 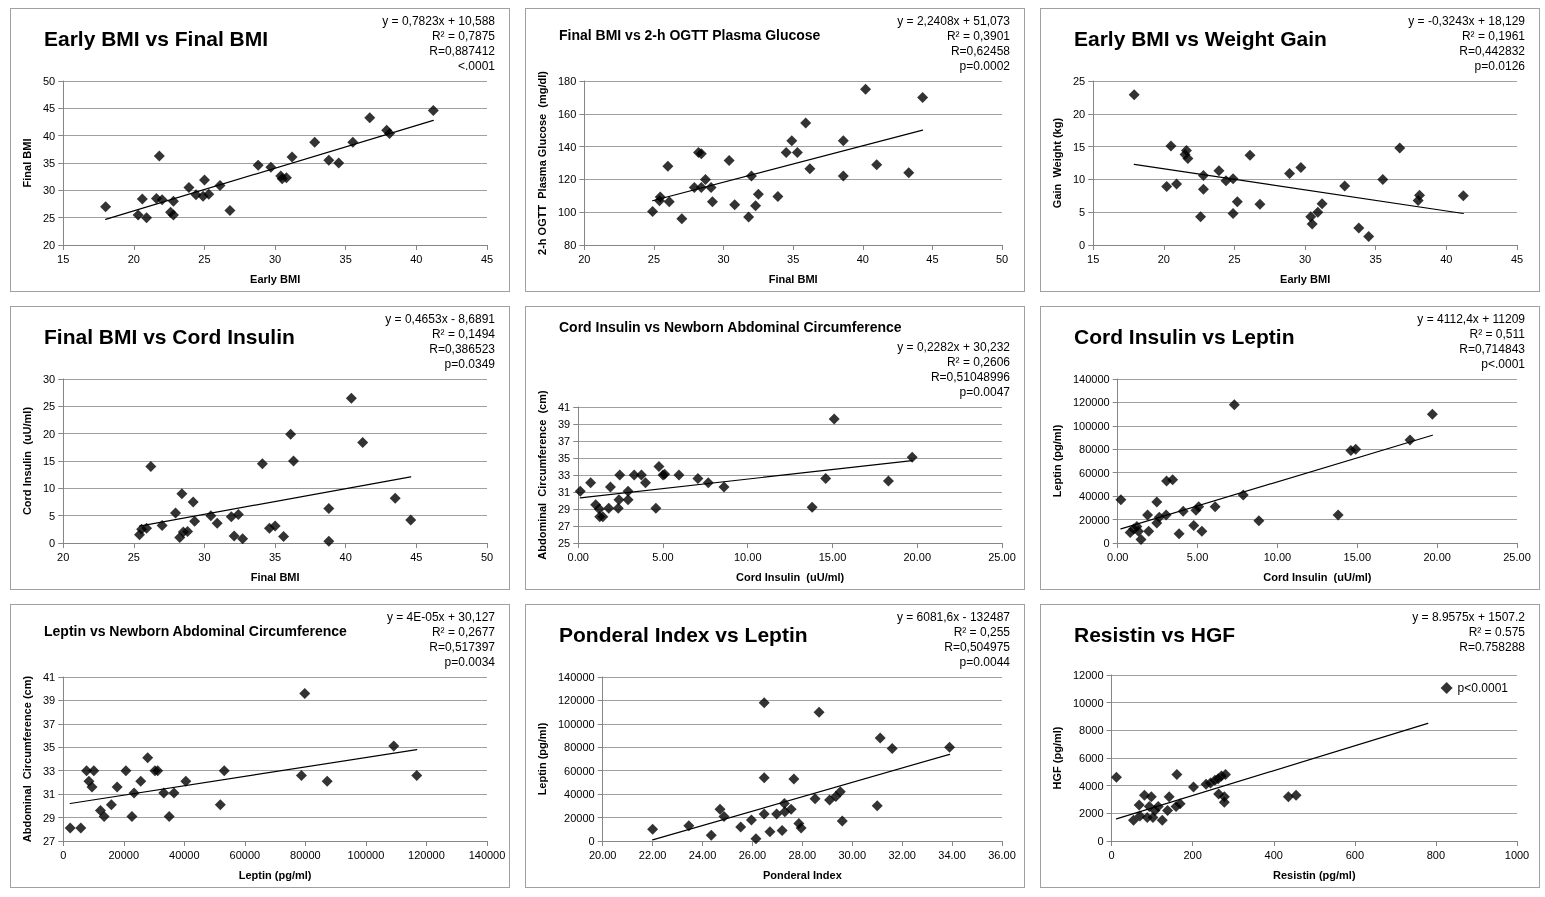 What do you see at coordinates (63, 258) in the screenshot?
I see `x-tick-label: 15` at bounding box center [63, 258].